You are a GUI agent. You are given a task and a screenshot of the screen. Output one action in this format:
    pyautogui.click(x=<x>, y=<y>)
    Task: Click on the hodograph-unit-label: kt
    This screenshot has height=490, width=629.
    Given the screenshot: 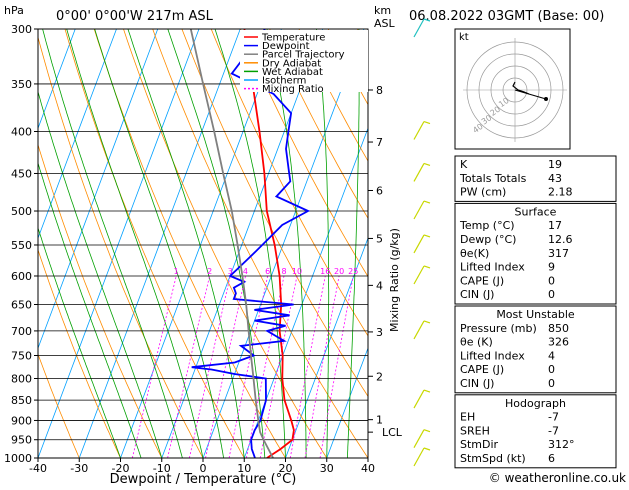 What is the action you would take?
    pyautogui.click(x=464, y=37)
    